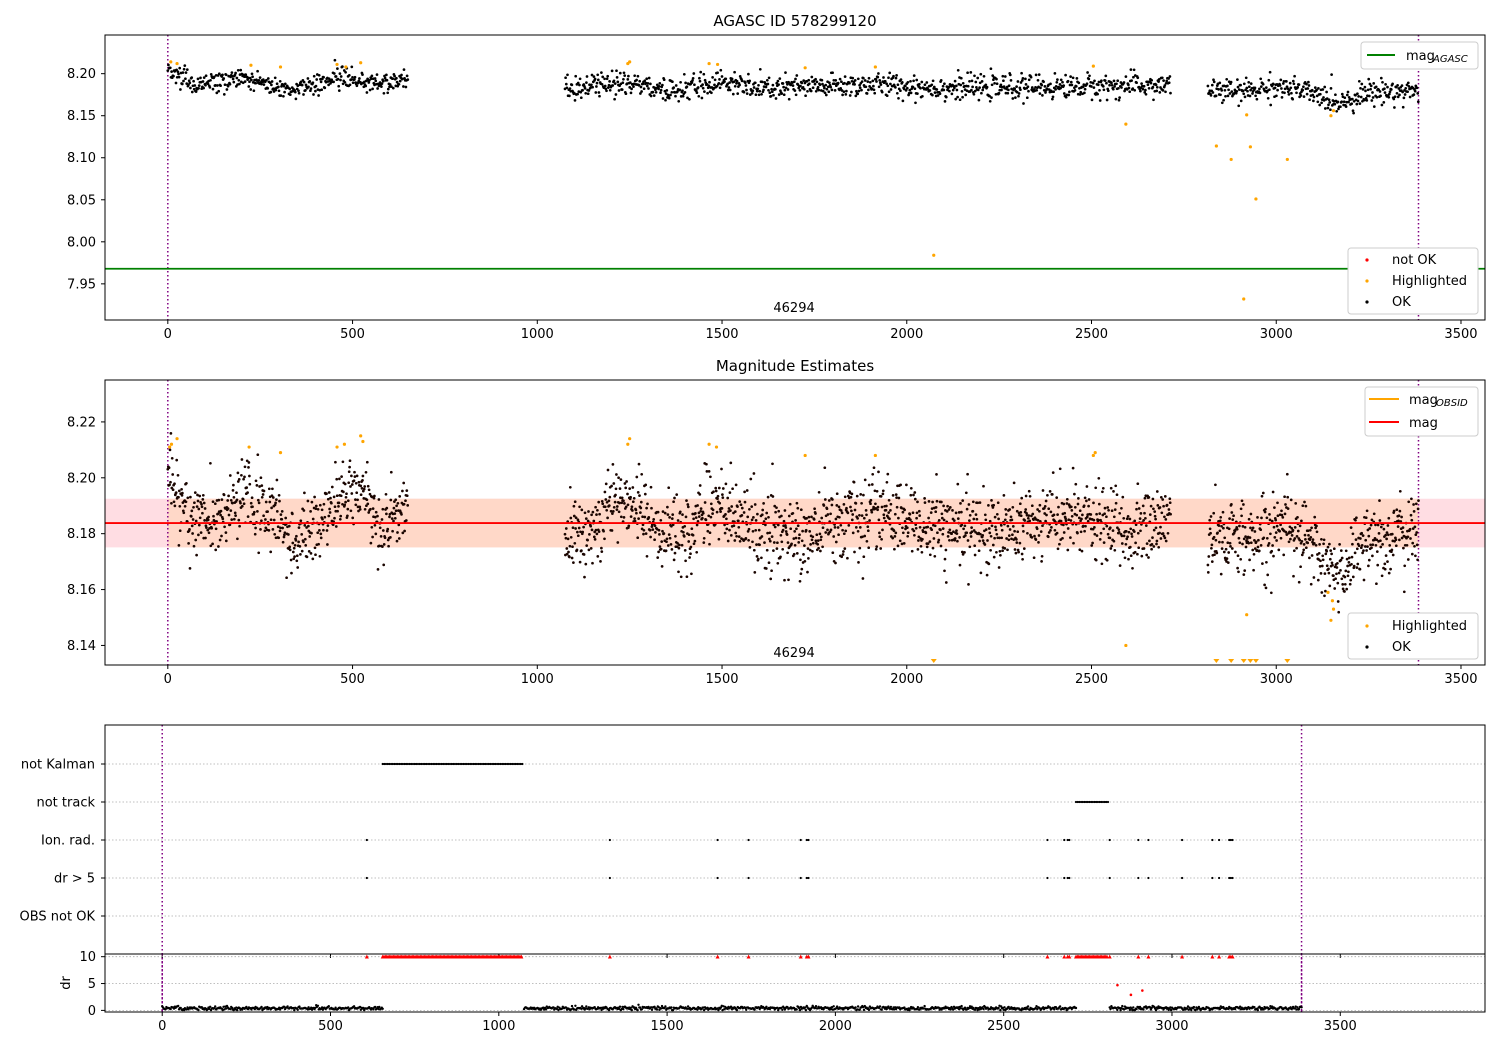  Describe the element at coordinates (1287, 661) in the screenshot. I see `off-scale-marker` at that location.